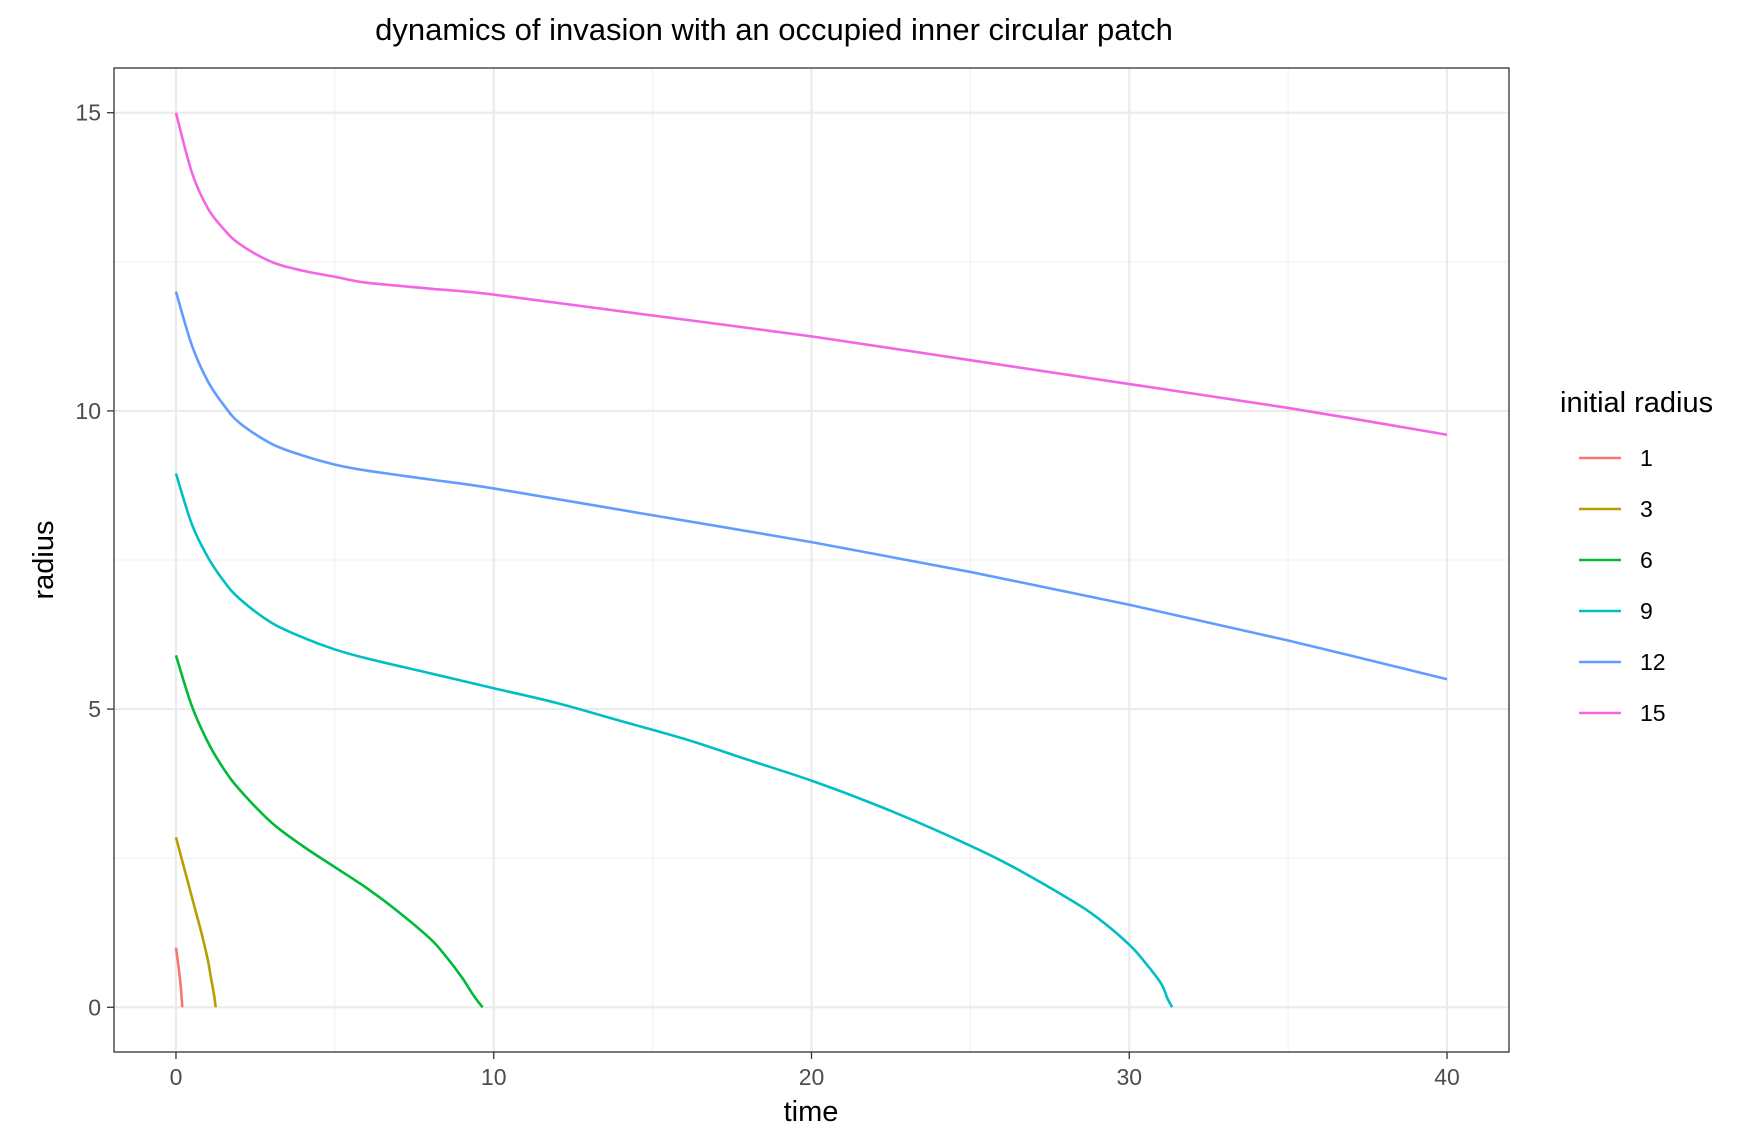 The width and height of the screenshot is (1764, 1148). Describe the element at coordinates (1646, 458) in the screenshot. I see `legend-label-1: 1` at that location.